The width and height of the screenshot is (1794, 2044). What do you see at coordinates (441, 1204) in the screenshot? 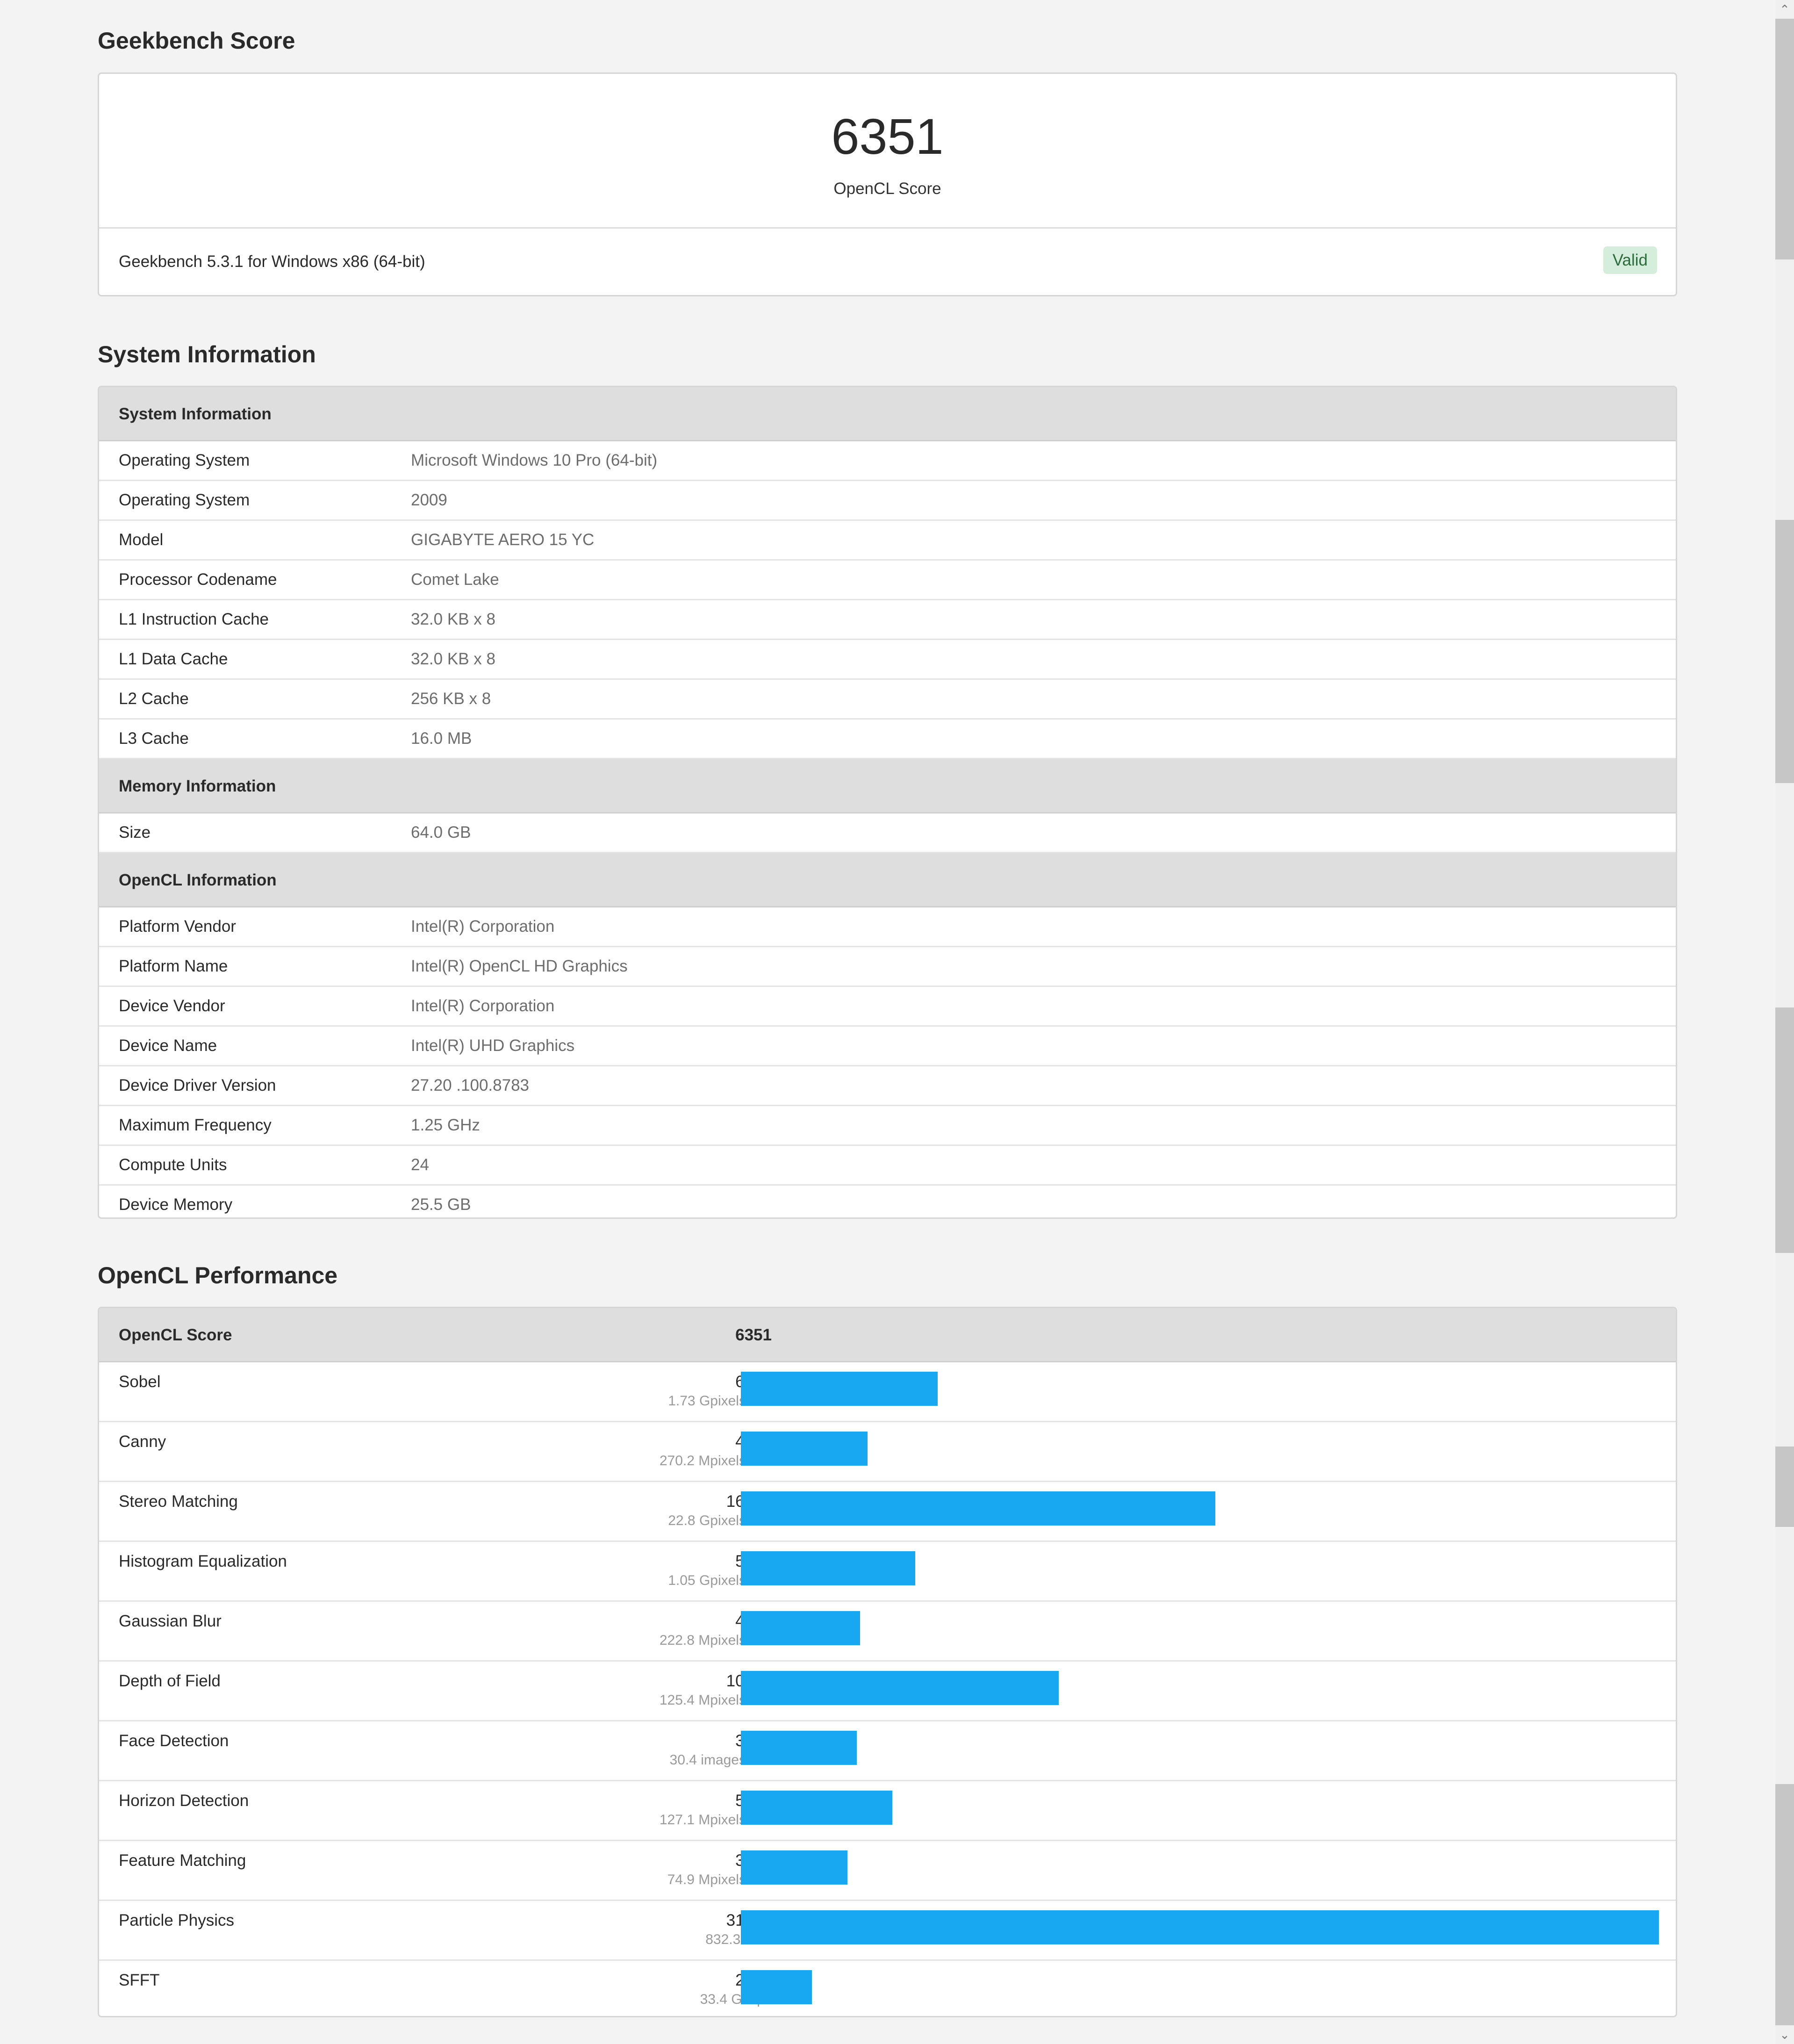
I see `info-value: 25.5 GB` at bounding box center [441, 1204].